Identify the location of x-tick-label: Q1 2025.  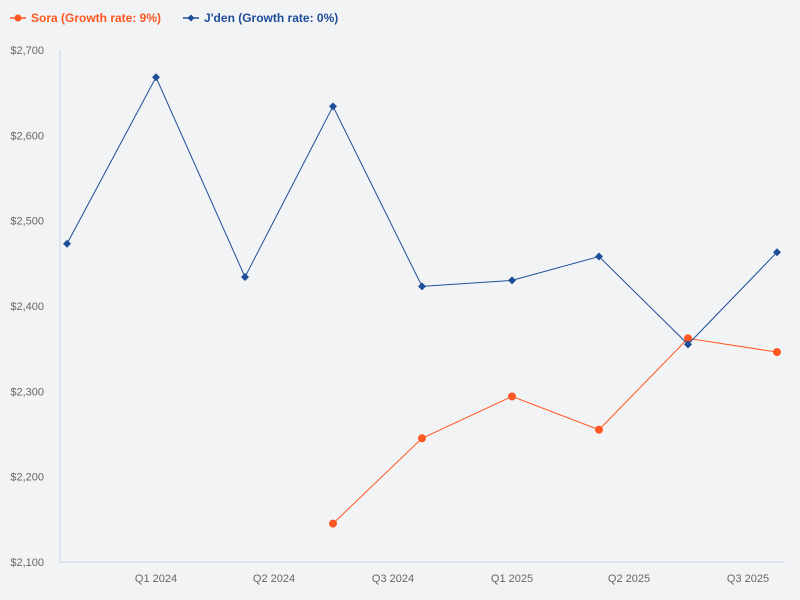
(512, 579).